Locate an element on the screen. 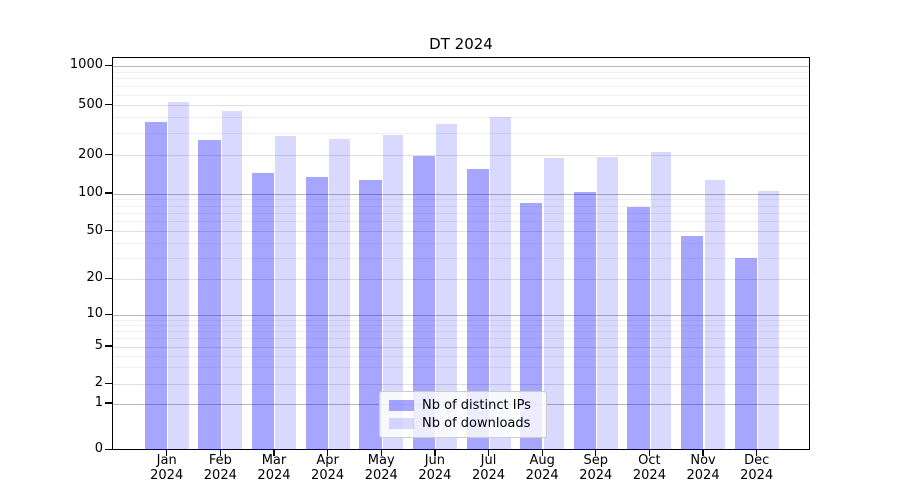  bar-distinct-ips-sep is located at coordinates (585, 321).